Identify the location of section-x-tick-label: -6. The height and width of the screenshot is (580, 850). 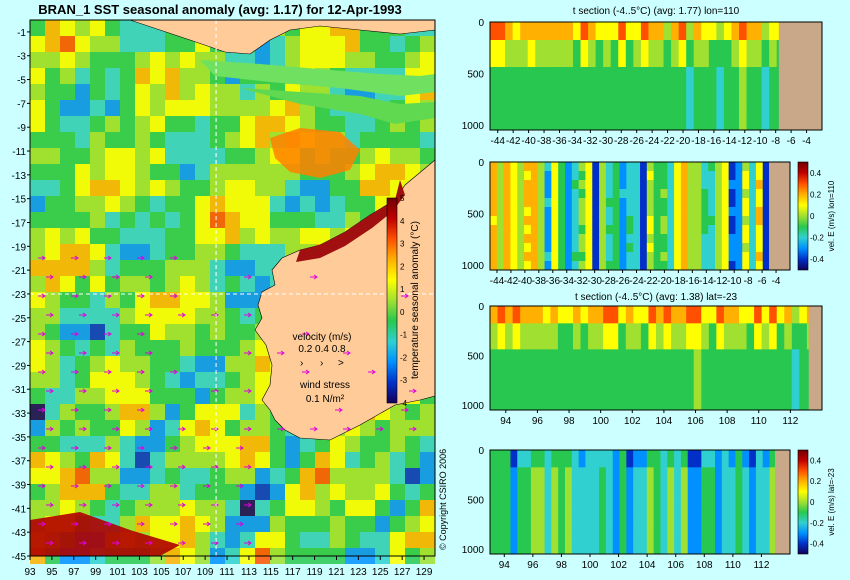
(791, 141).